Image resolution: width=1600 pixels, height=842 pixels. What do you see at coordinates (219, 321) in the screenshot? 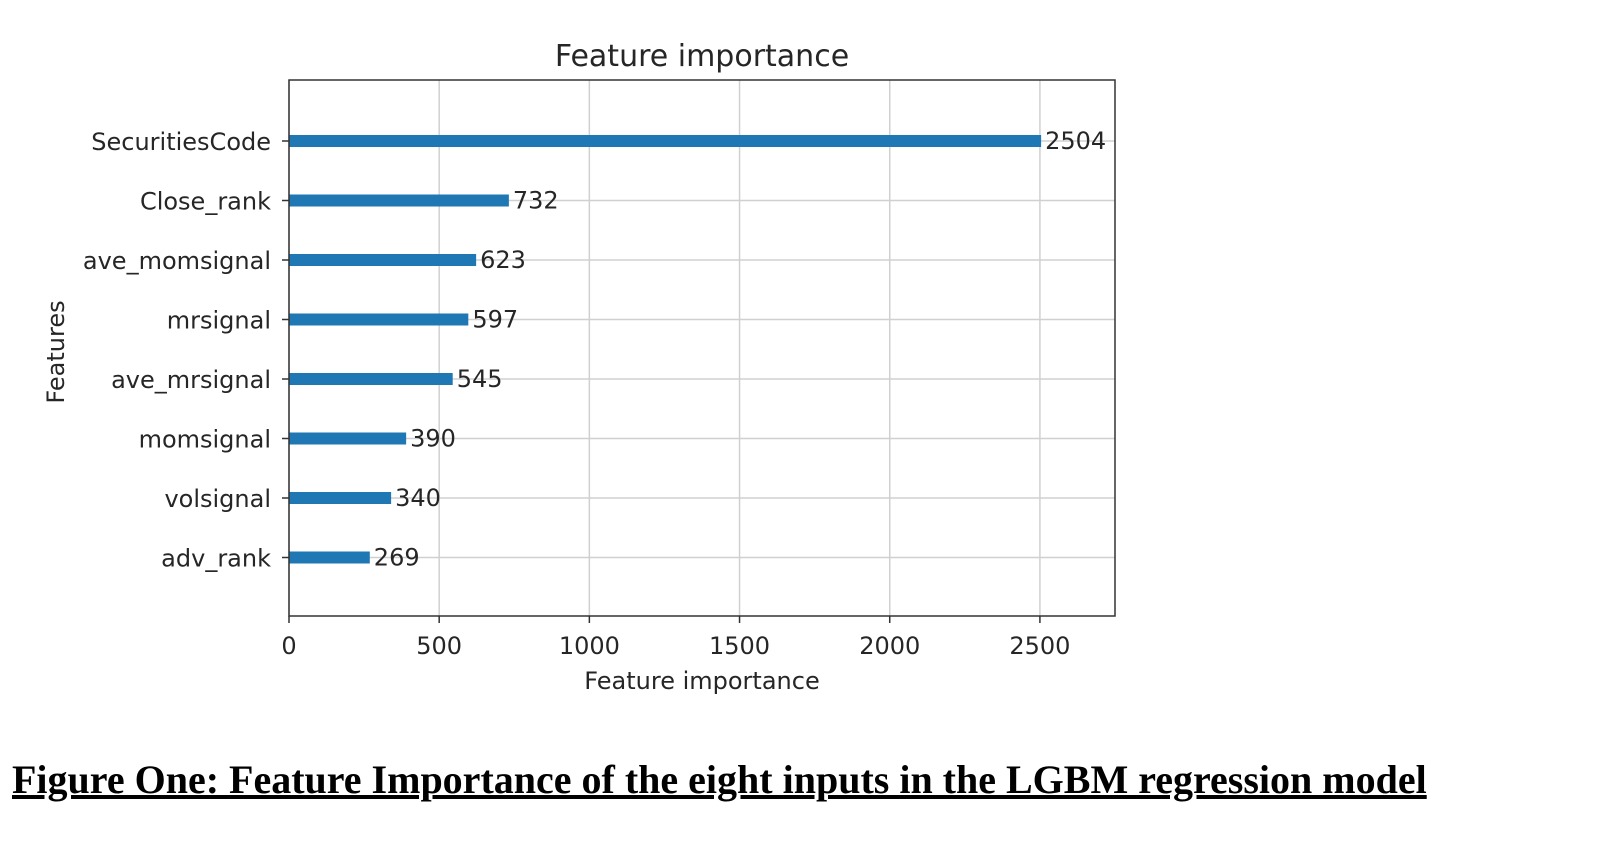
I see `y-tick-label: mrsignal` at bounding box center [219, 321].